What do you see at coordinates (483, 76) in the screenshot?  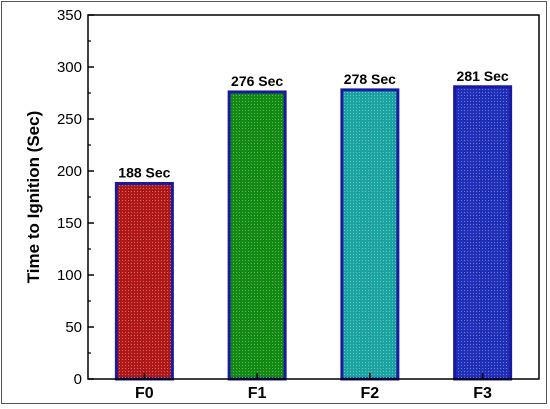 I see `data-label-f3: 281 Sec` at bounding box center [483, 76].